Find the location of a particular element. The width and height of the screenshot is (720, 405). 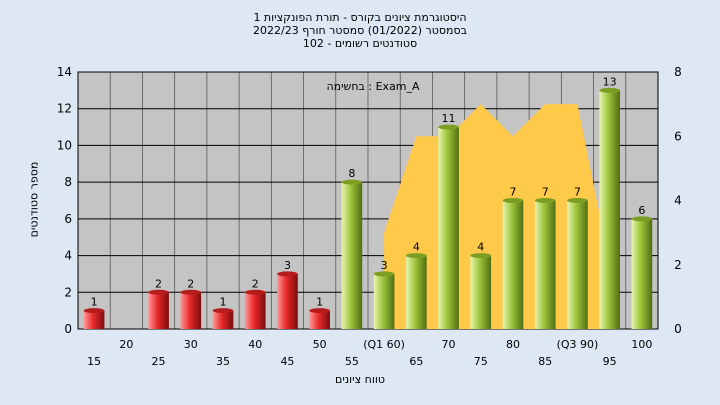

x-tick-label-3: 30 is located at coordinates (191, 344).